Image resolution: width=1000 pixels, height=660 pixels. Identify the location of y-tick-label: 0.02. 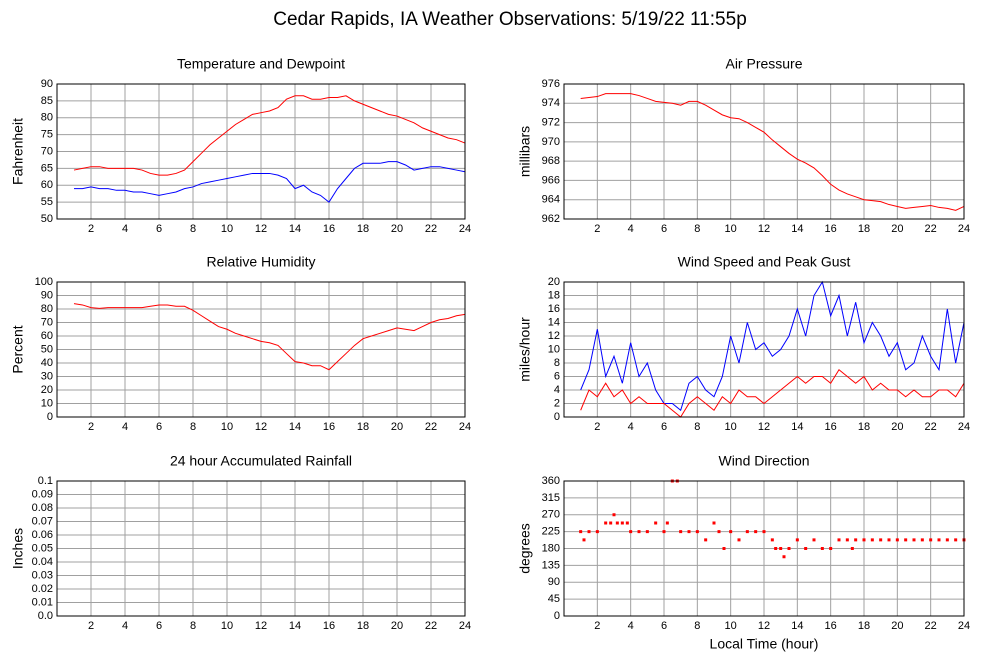
(42, 589).